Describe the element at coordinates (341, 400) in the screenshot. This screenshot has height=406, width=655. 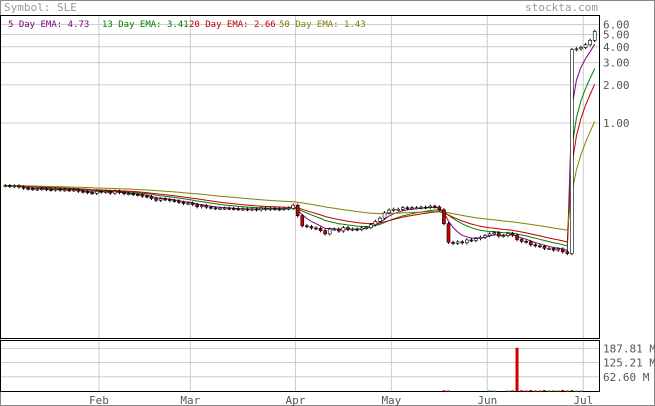
I see `month-axis-labels: Feb Mar Apr May Jun Jul` at that location.